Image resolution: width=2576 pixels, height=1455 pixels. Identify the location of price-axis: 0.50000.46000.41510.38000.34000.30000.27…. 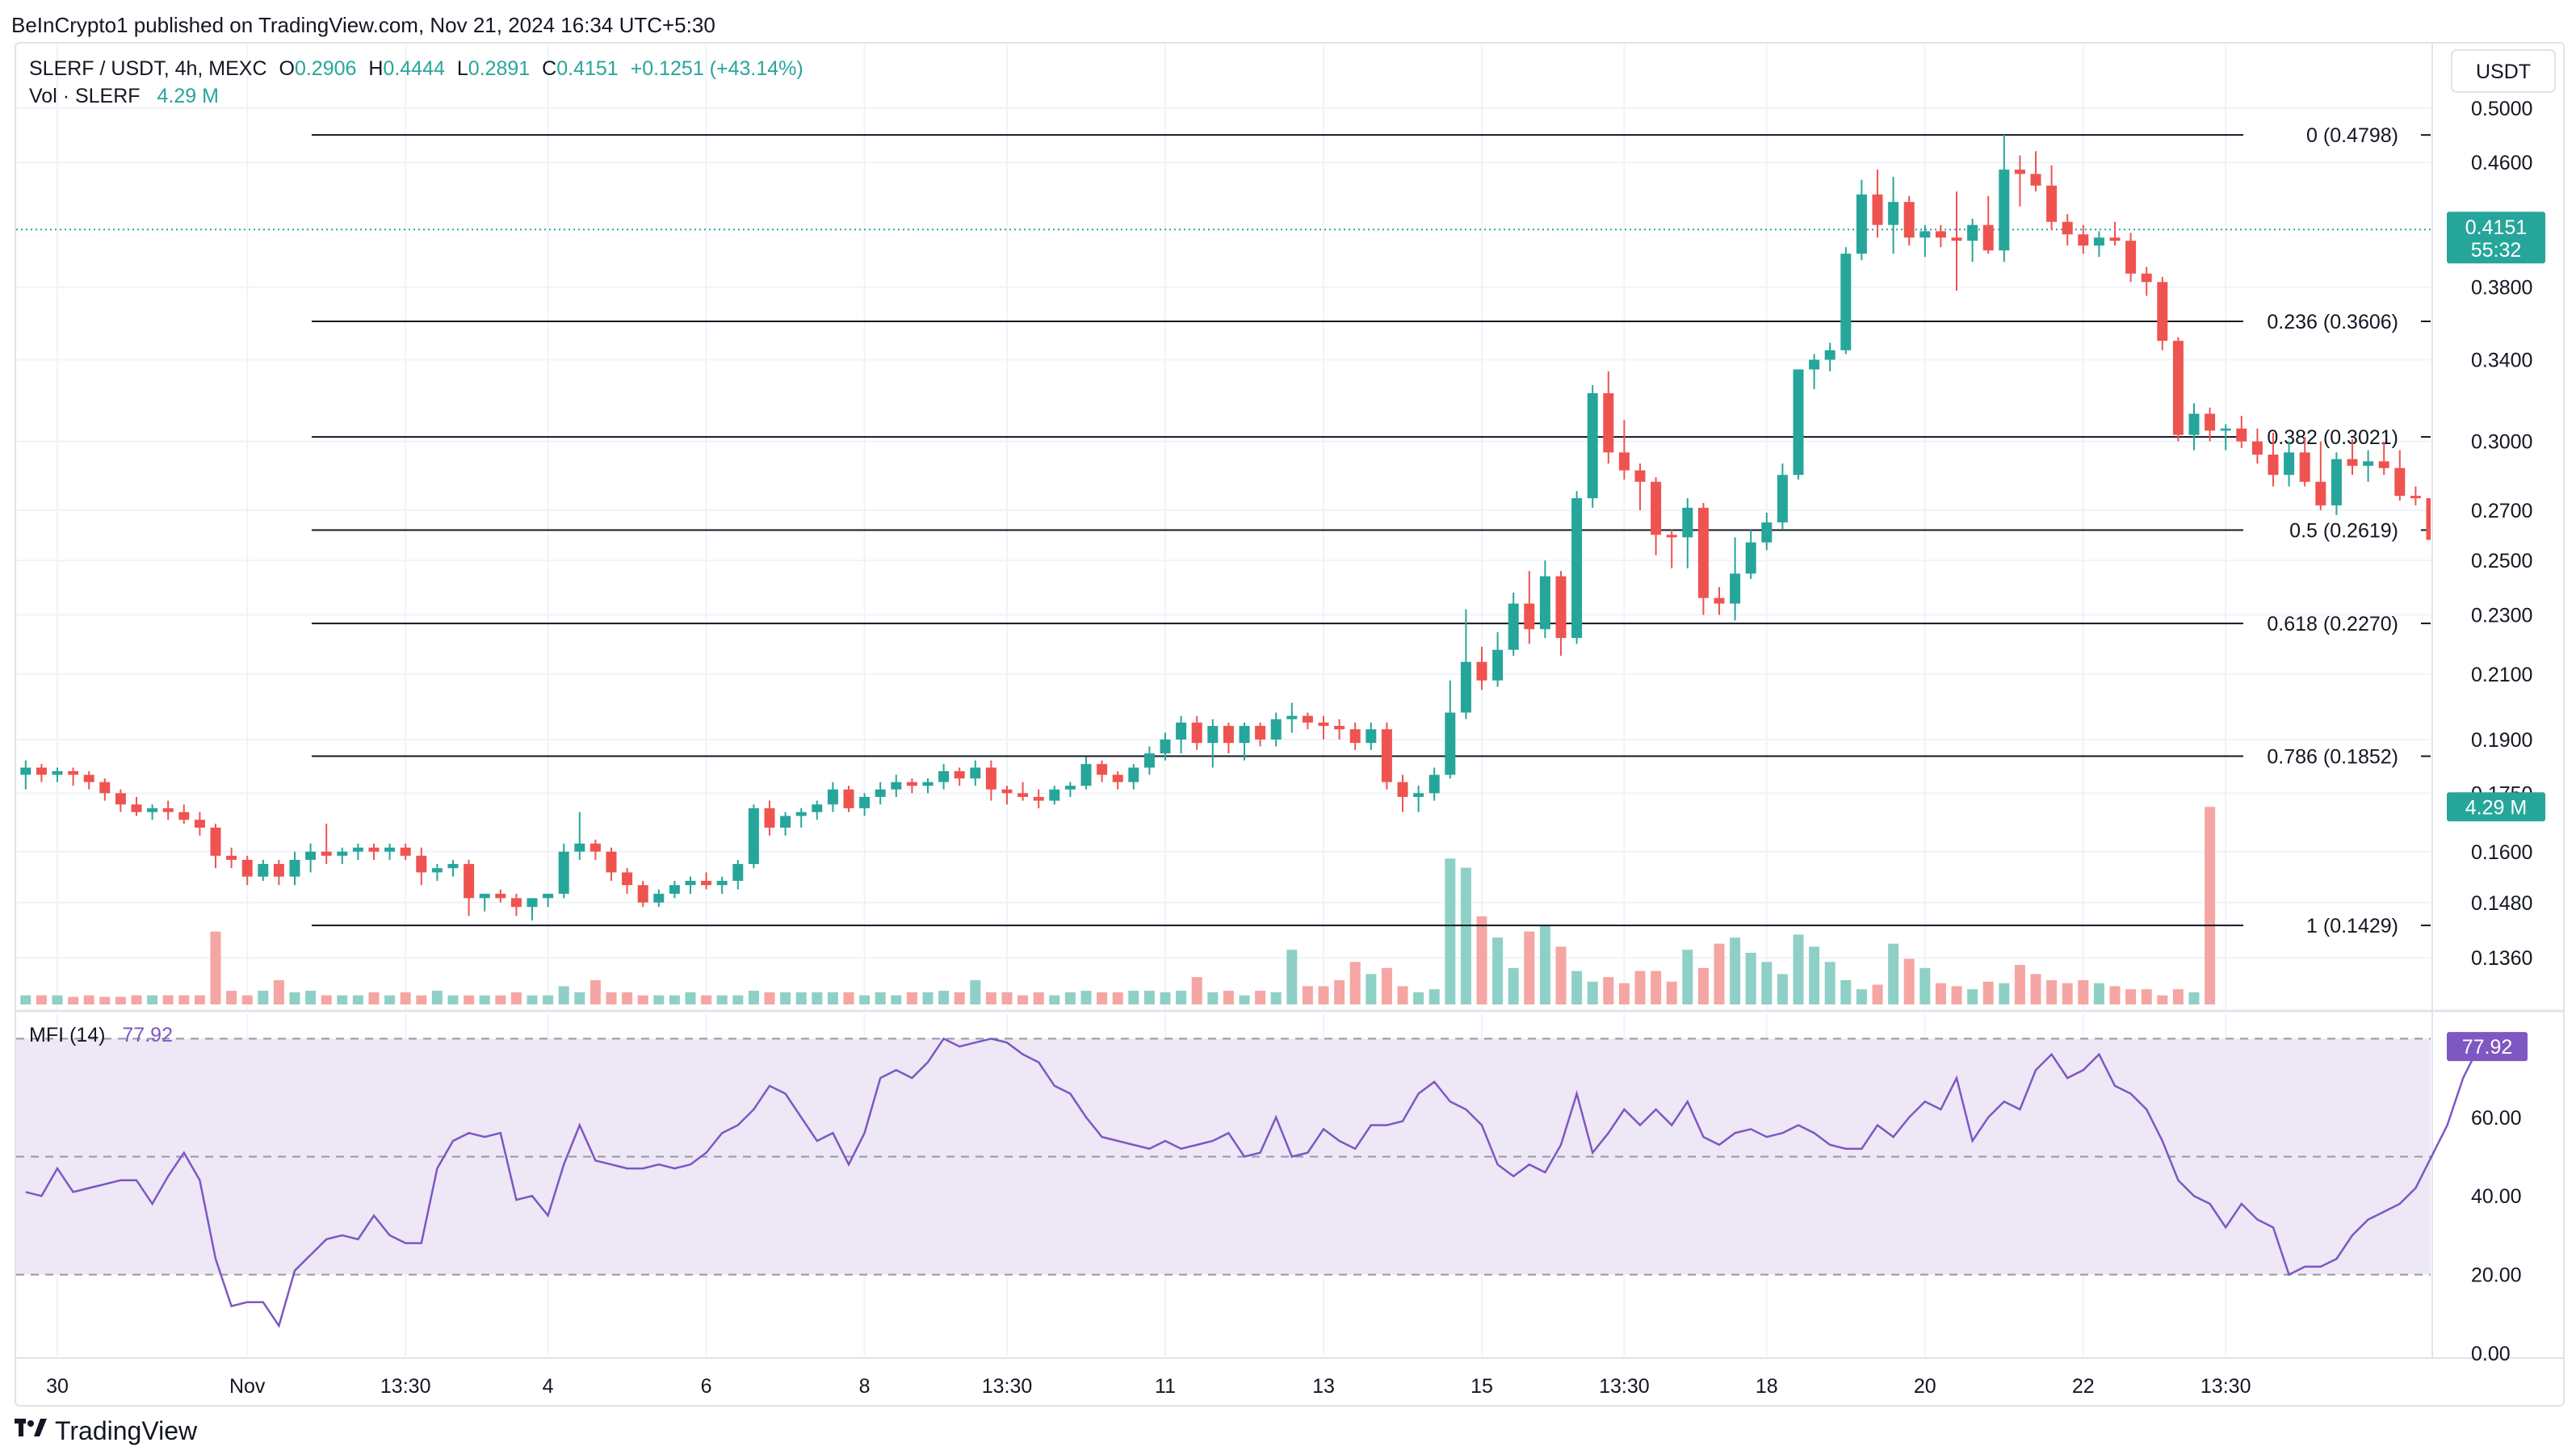
(2501, 534).